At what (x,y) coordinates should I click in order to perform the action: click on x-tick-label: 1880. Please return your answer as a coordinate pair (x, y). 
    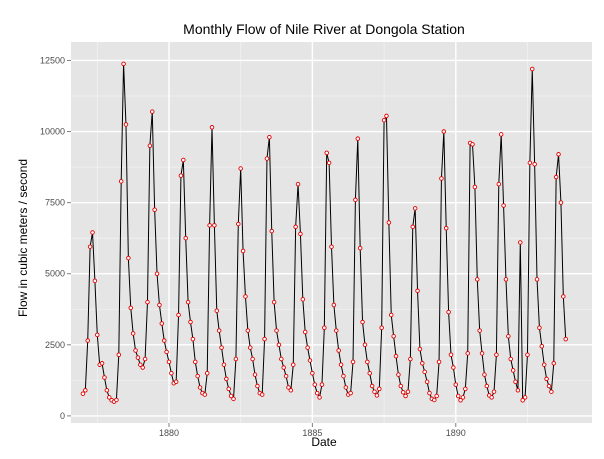
    Looking at the image, I should click on (169, 433).